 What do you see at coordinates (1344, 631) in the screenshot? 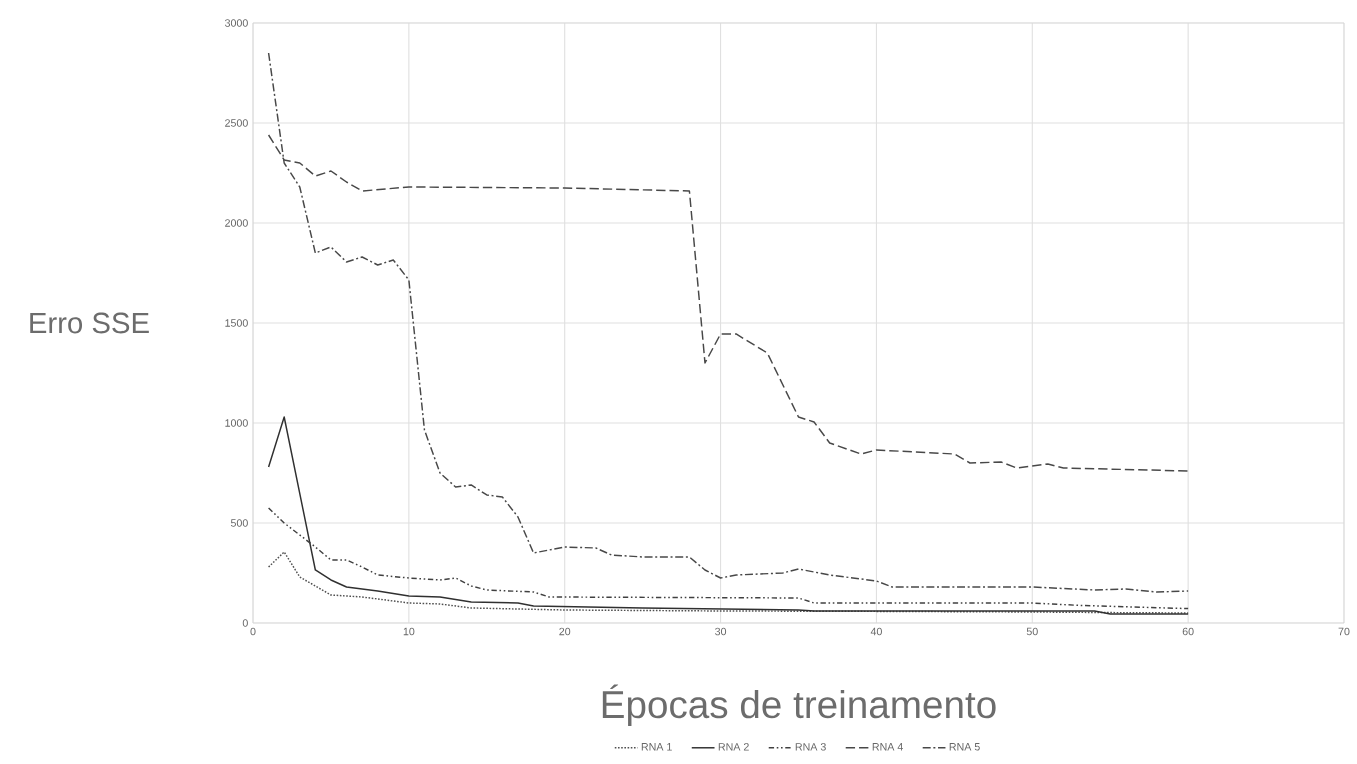
I see `x-tick-label: 70` at bounding box center [1344, 631].